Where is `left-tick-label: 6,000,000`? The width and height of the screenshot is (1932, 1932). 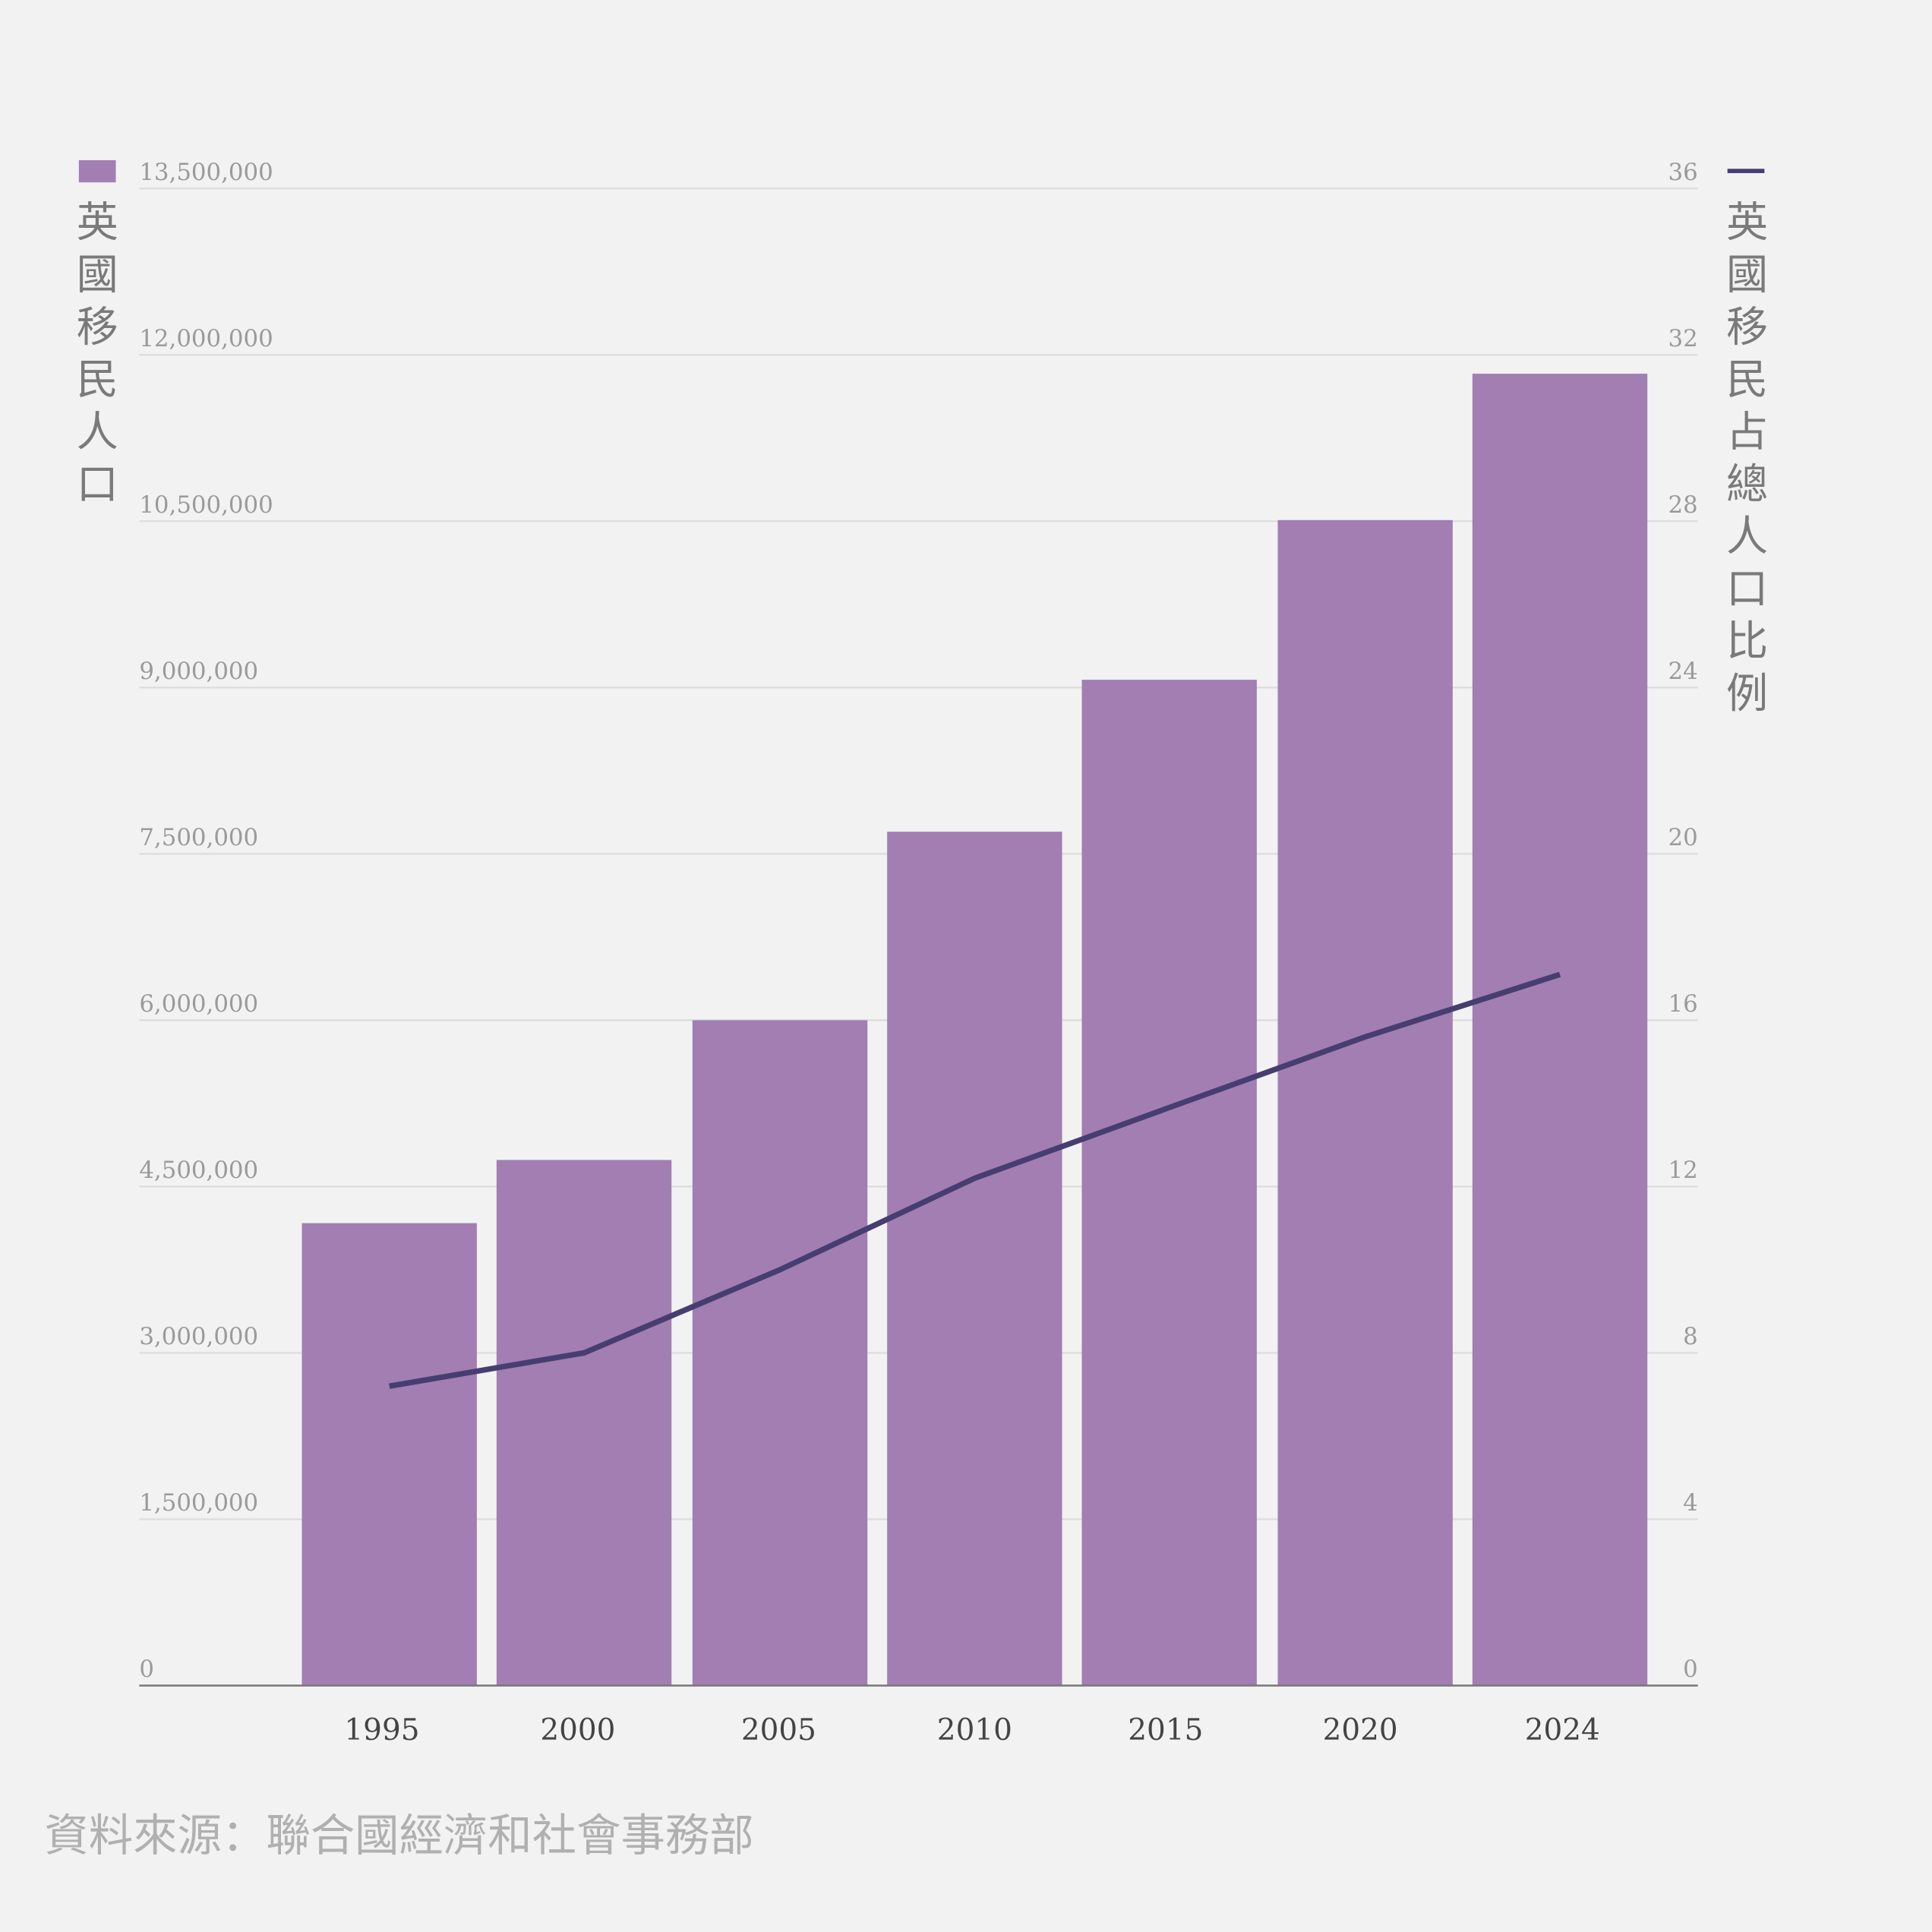 left-tick-label: 6,000,000 is located at coordinates (198, 1004).